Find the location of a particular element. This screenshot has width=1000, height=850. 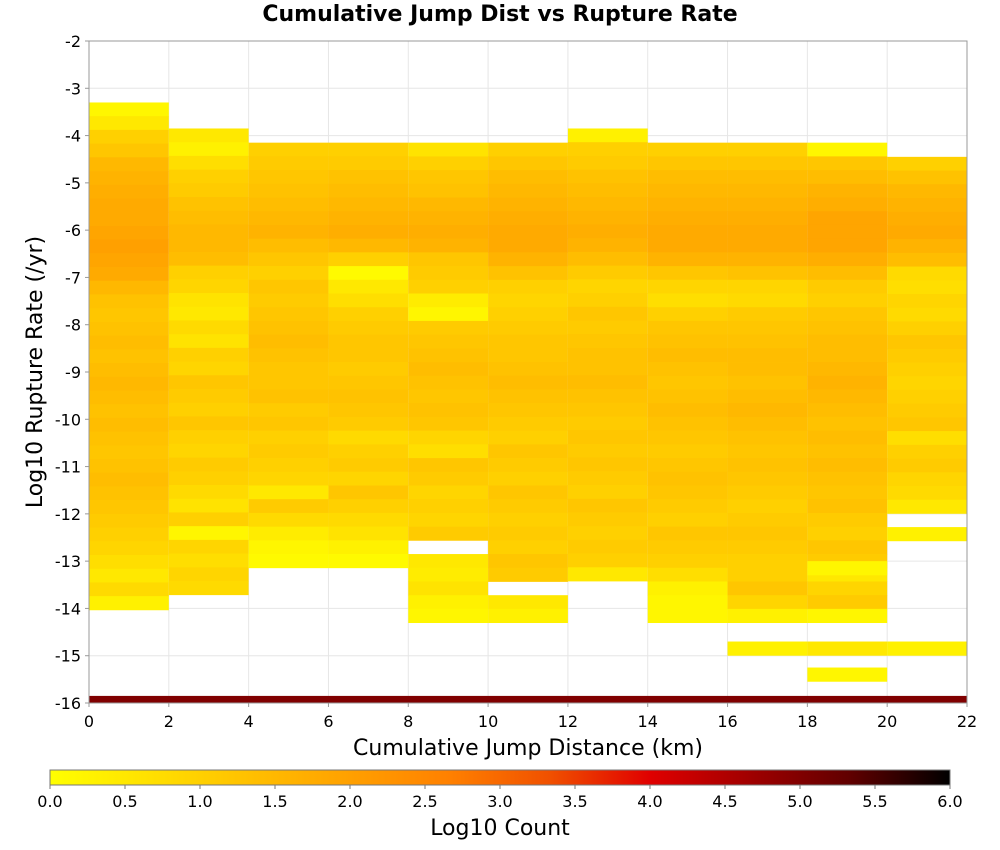

y-axis-label: Log10 Rupture Rate (/yr) is located at coordinates (35, 372).